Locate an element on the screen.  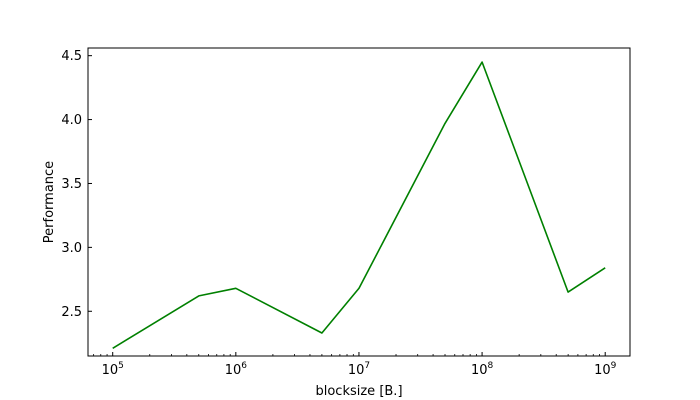
x-tick-label: 10⁷ is located at coordinates (359, 369).